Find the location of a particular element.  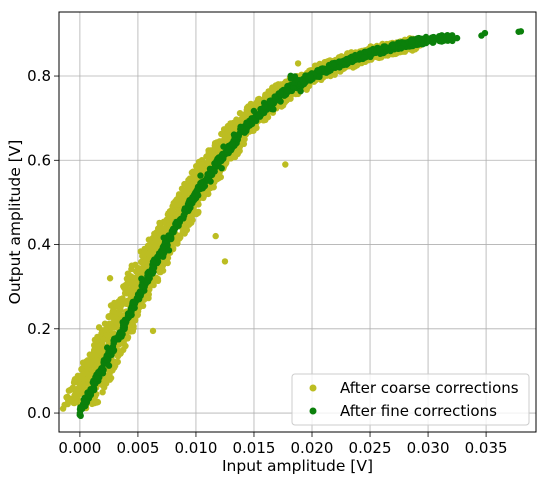

y-tick-label: 0.4 is located at coordinates (39, 245).